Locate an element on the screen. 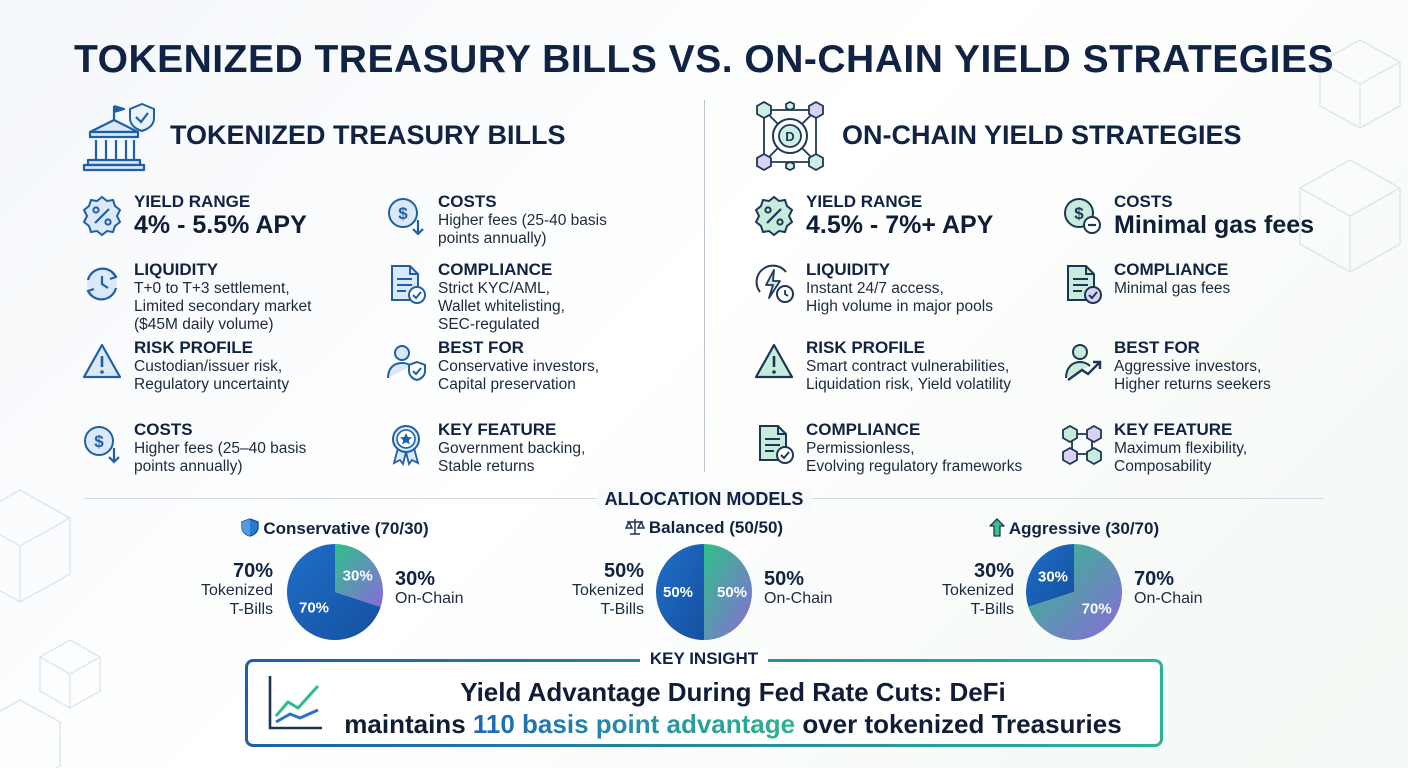  item-value: Higher fees (25-40 basis points annually) is located at coordinates (522, 229).